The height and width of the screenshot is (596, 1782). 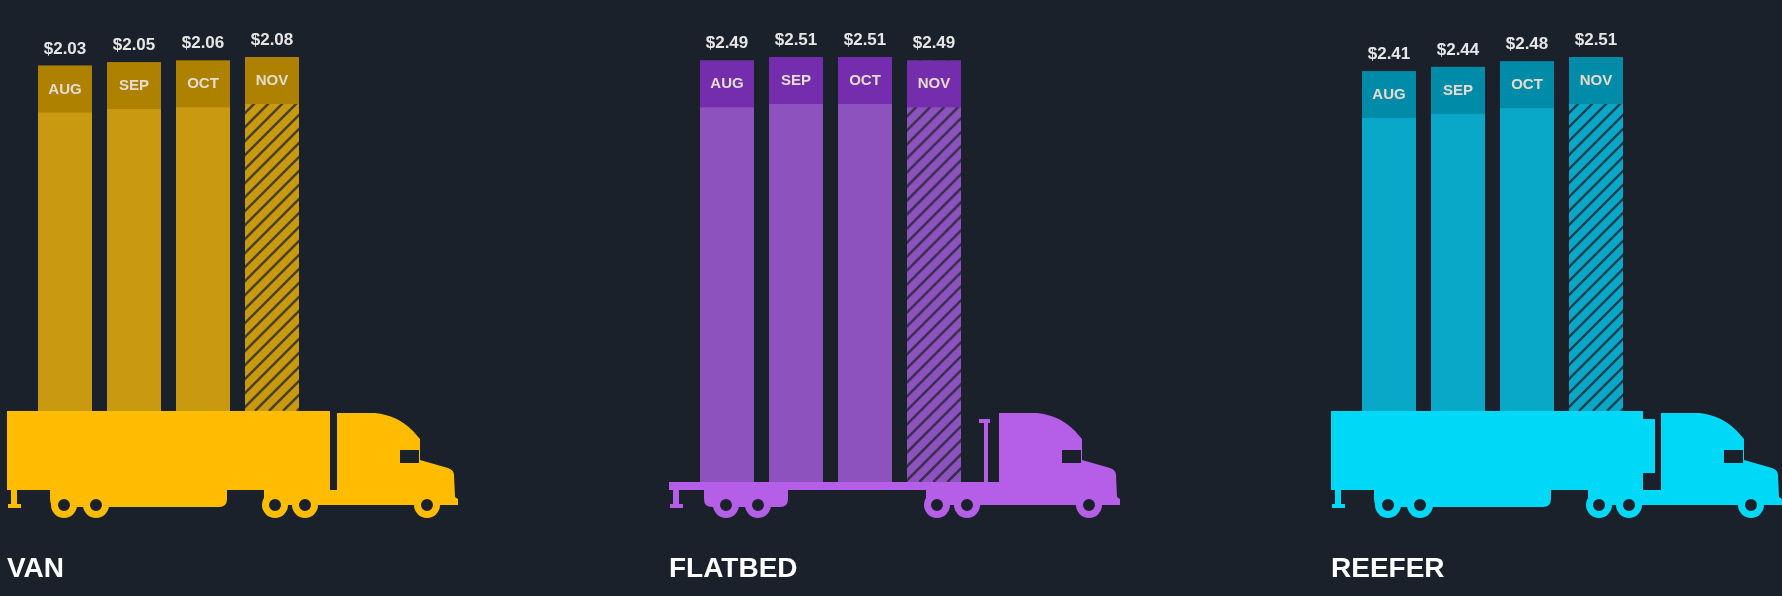 What do you see at coordinates (733, 567) in the screenshot?
I see `text: FLATBED` at bounding box center [733, 567].